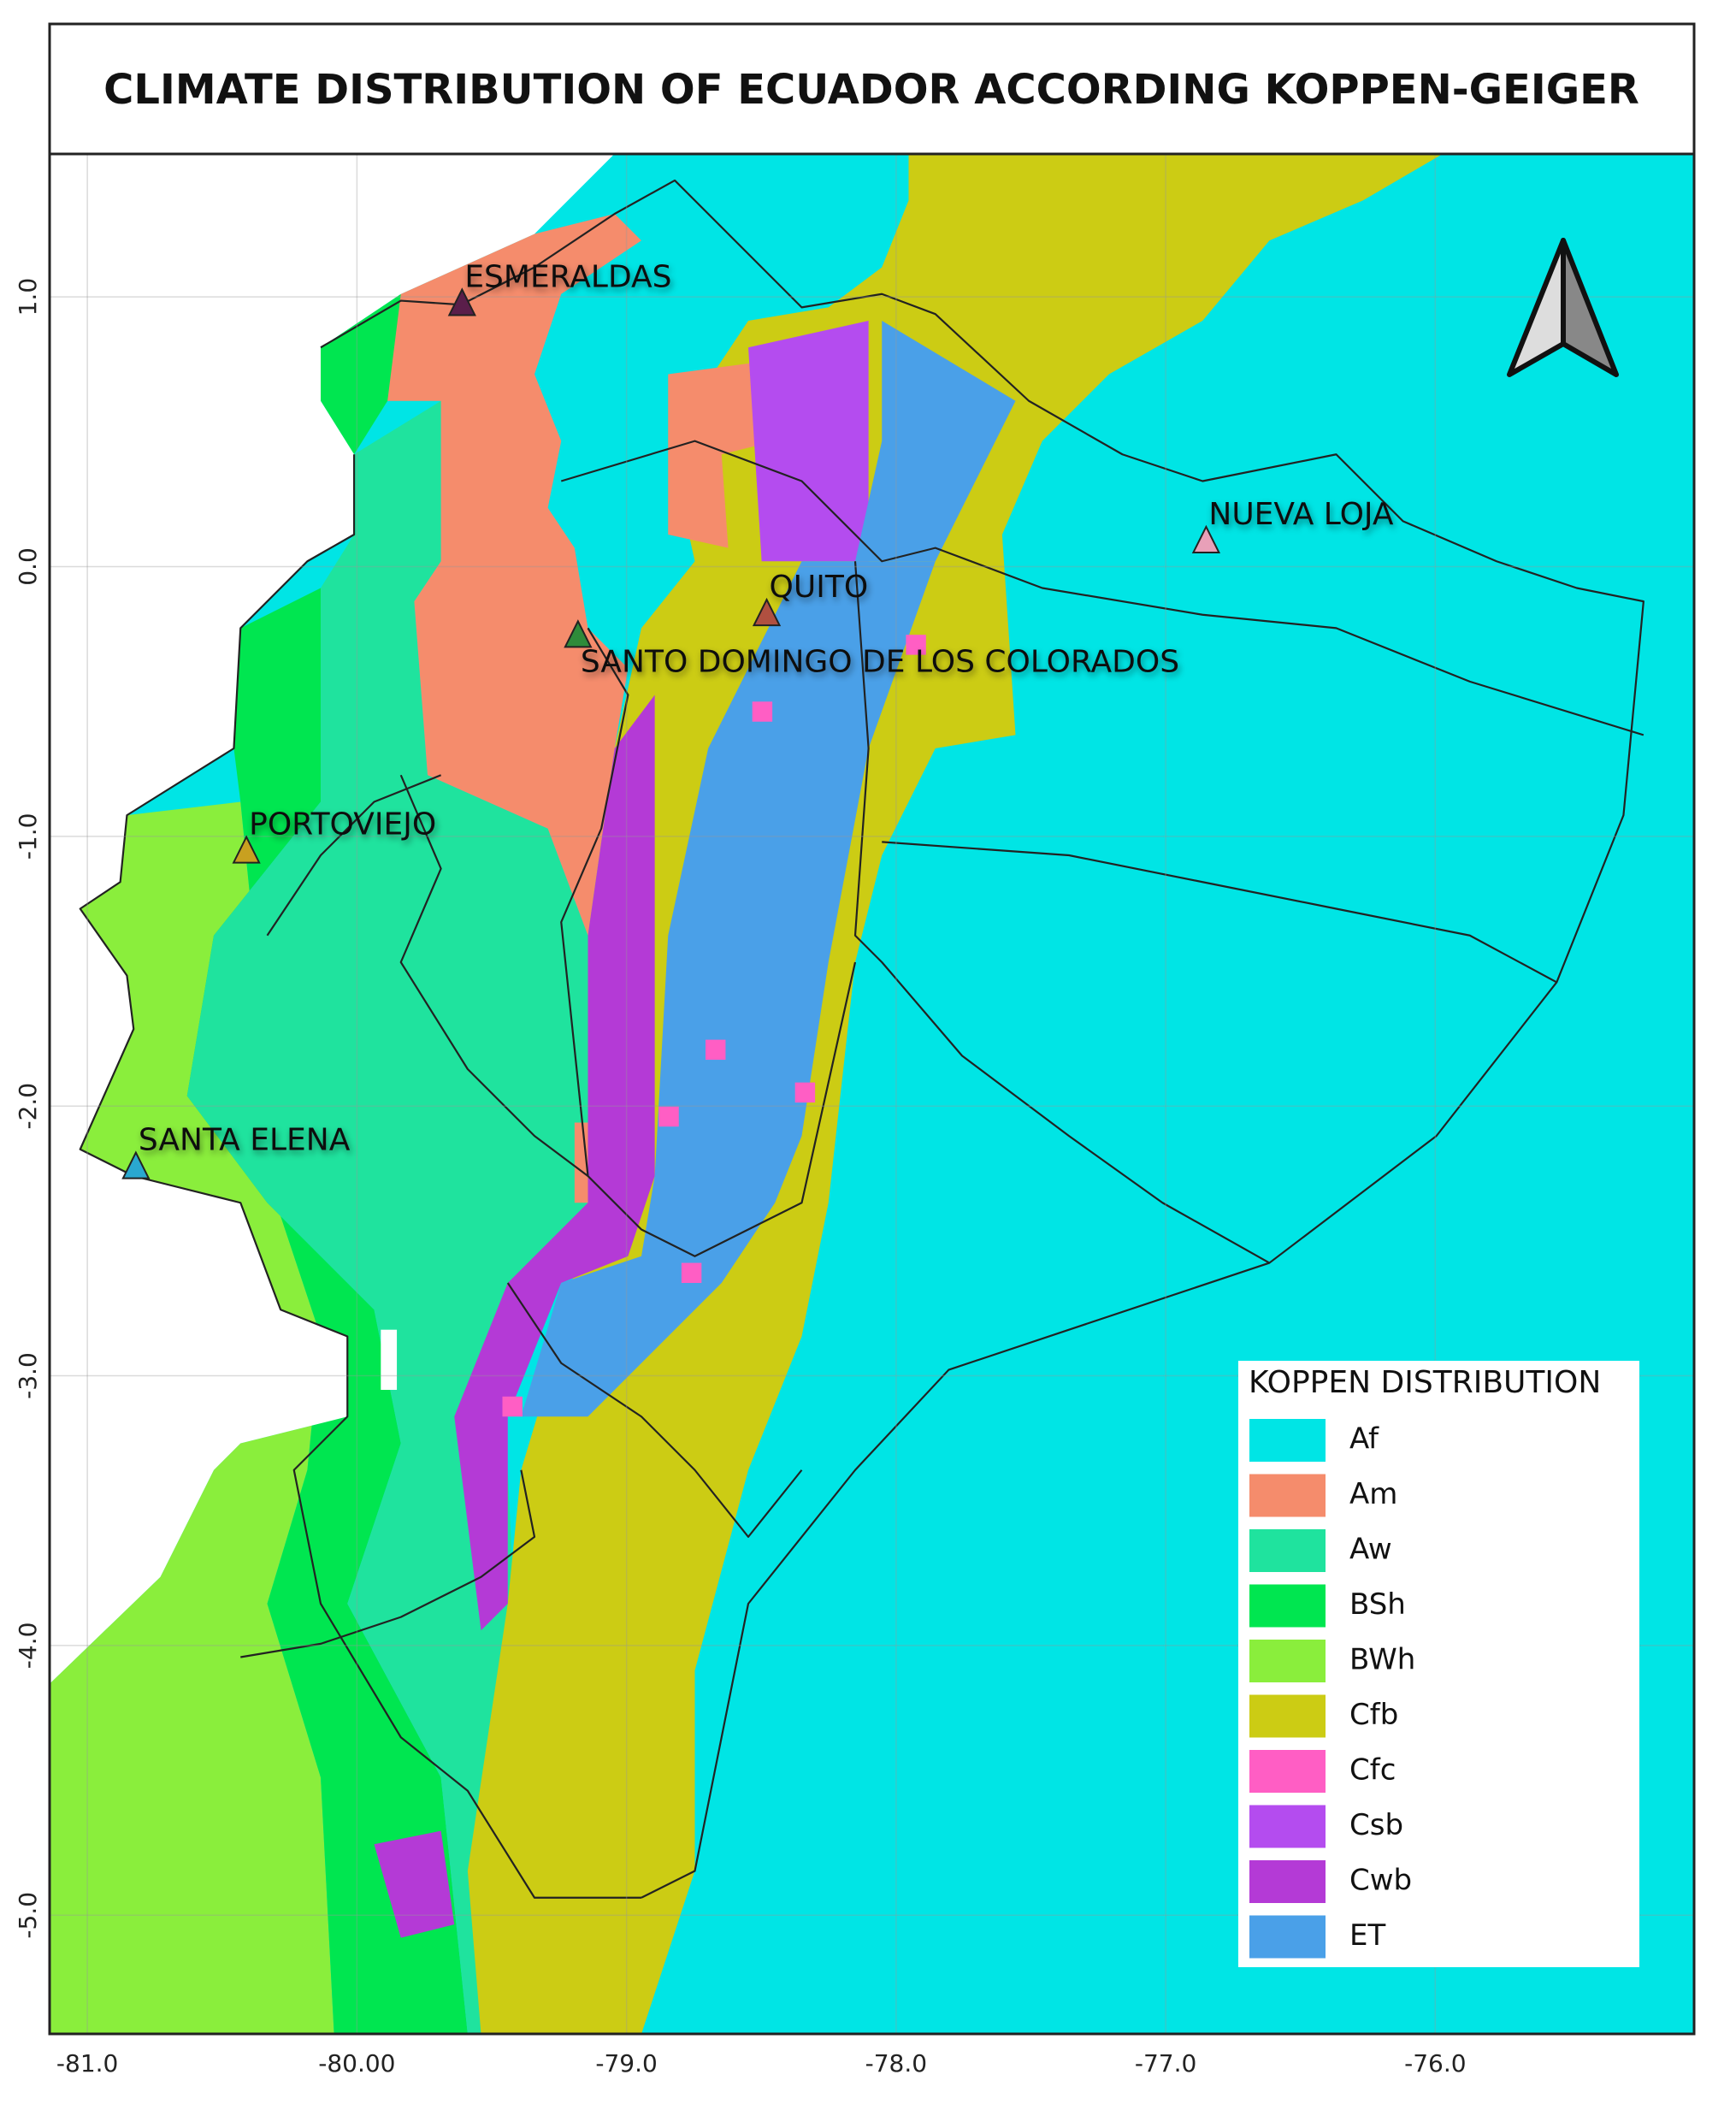  Describe the element at coordinates (28, 1106) in the screenshot. I see `y-tick-label: -2.0` at that location.